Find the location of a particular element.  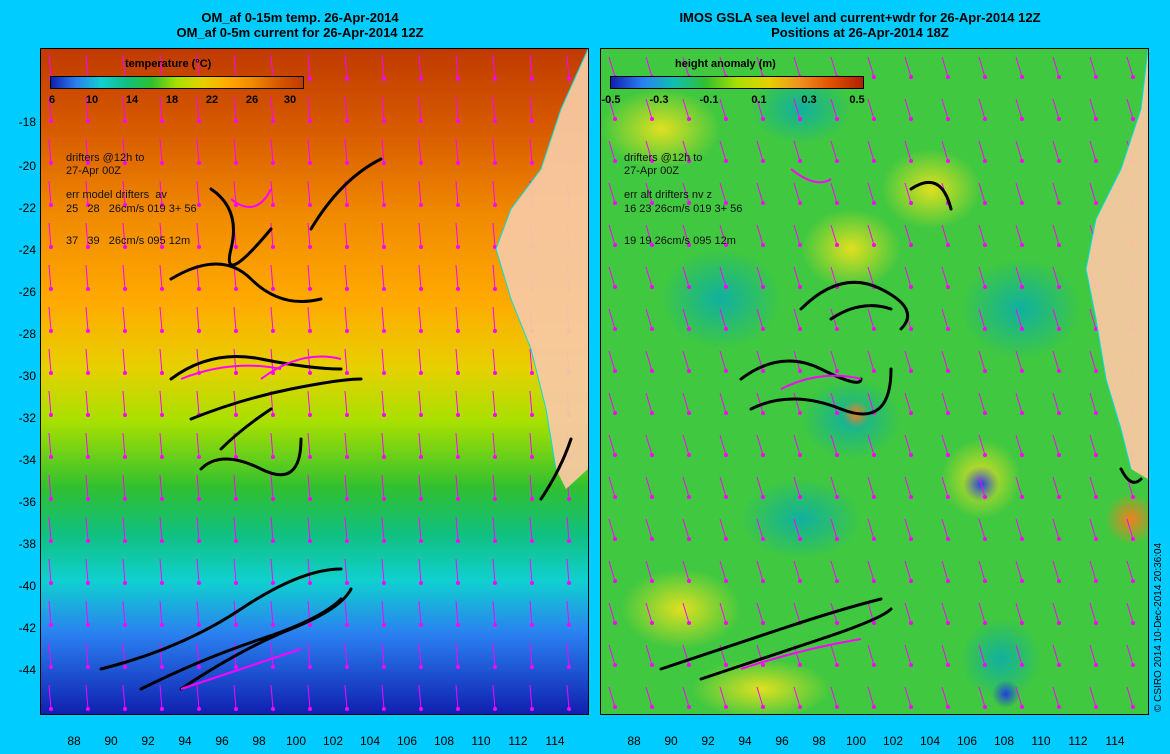

y-tick: -30 is located at coordinates (27, 376).